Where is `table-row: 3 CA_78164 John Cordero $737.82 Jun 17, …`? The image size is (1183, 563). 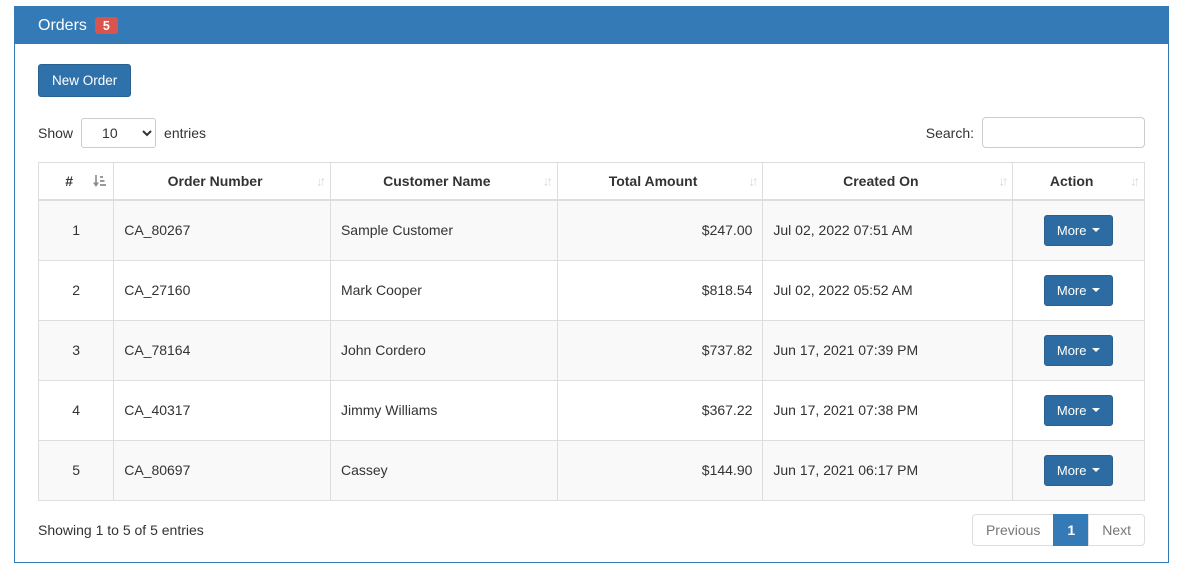
table-row: 3 CA_78164 John Cordero $737.82 Jun 17, … is located at coordinates (591, 350).